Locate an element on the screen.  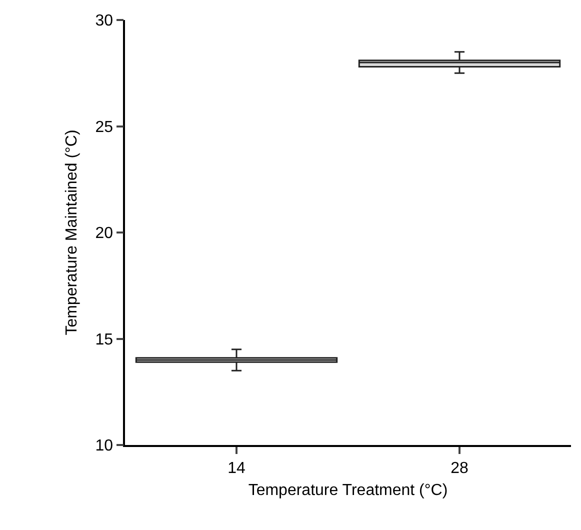
y-tick-label: 10 is located at coordinates (104, 446).